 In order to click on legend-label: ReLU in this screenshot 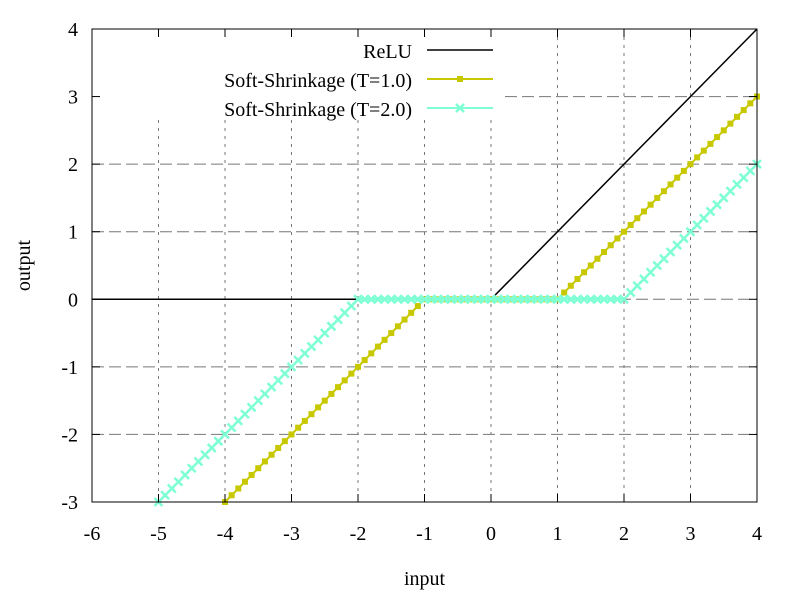, I will do `click(387, 52)`.